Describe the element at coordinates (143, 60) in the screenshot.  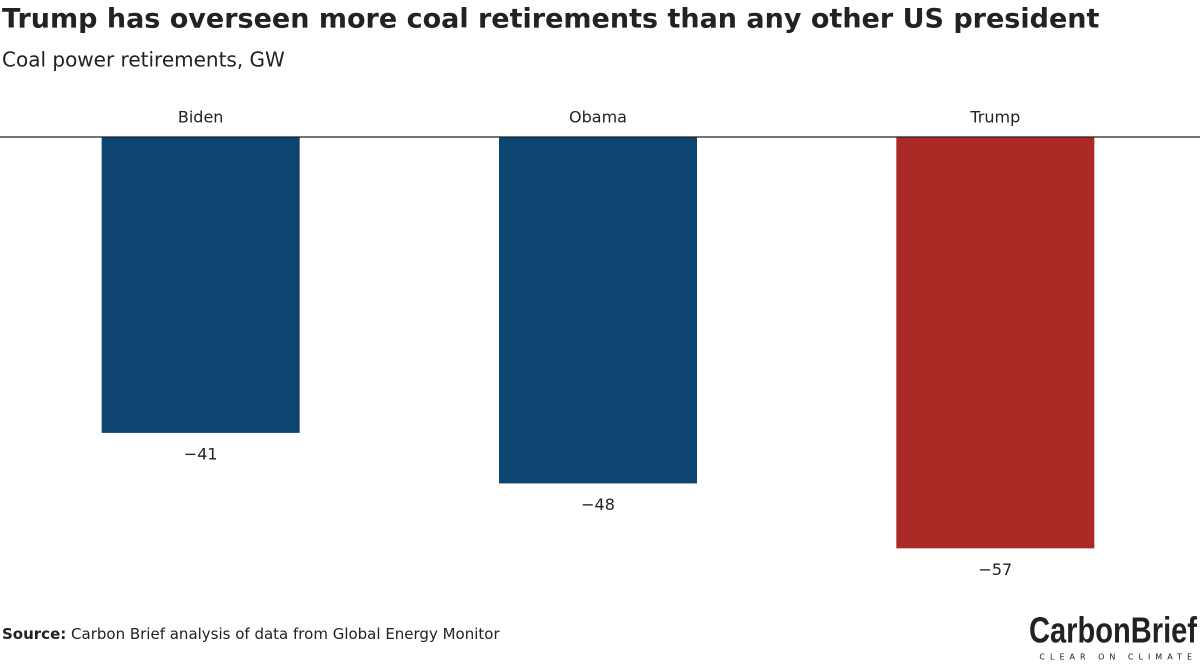
I see `chart-subtitle: Coal power retirements, GW` at that location.